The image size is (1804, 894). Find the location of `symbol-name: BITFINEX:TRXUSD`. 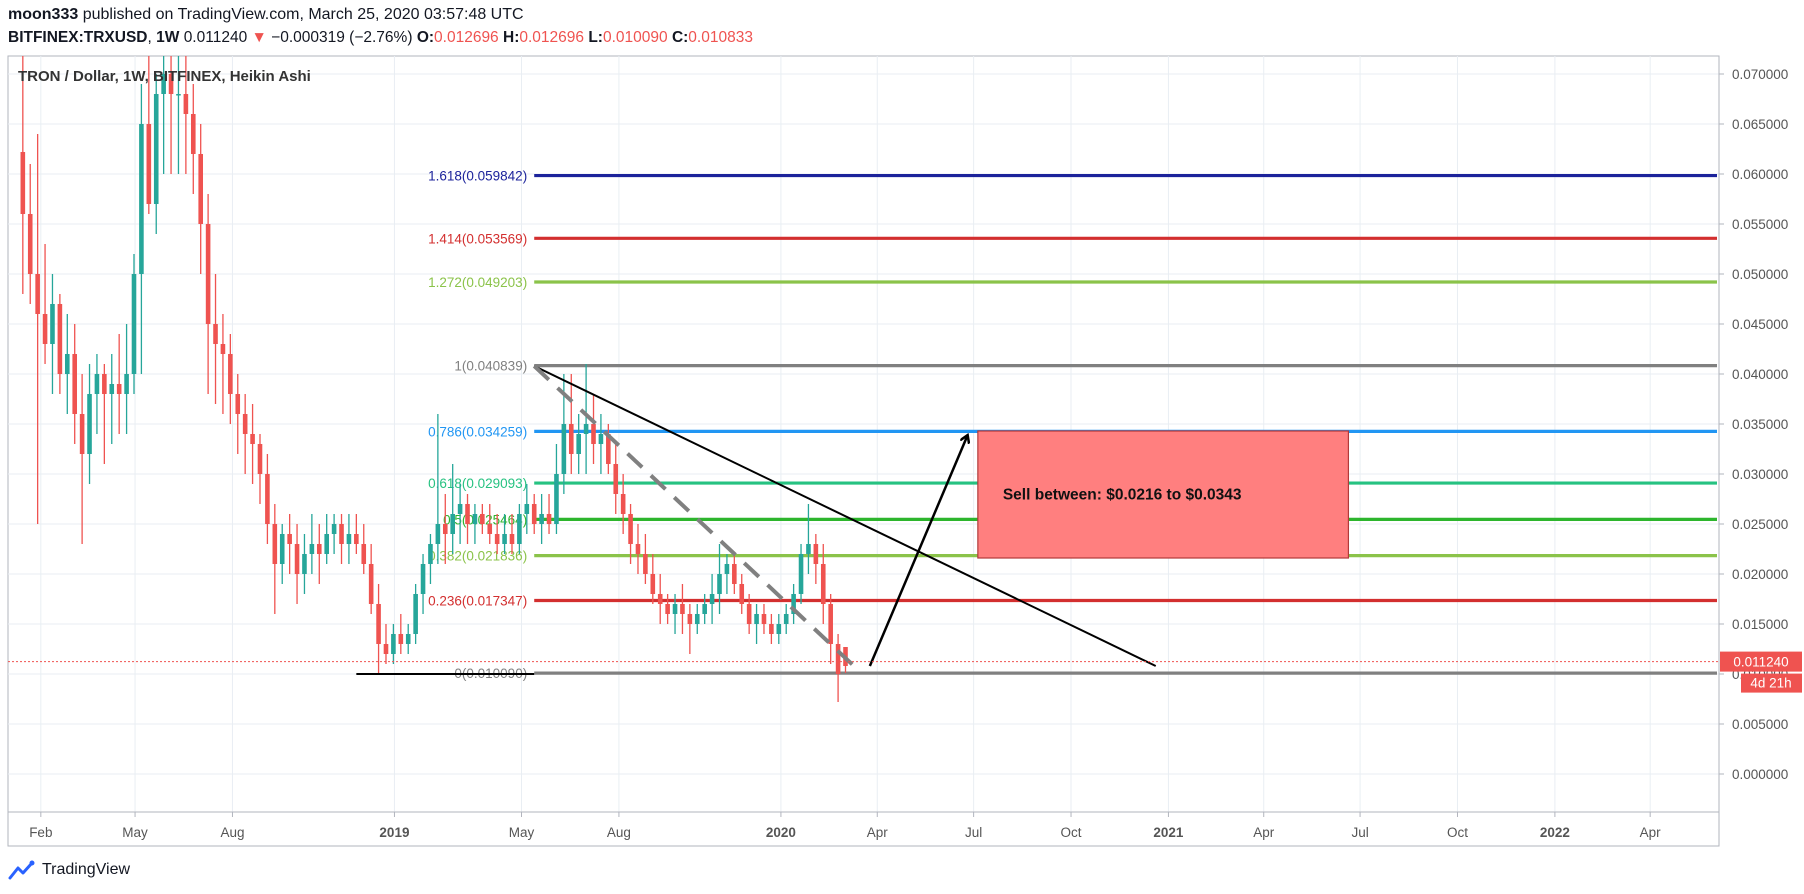

symbol-name: BITFINEX:TRXUSD is located at coordinates (78, 37).